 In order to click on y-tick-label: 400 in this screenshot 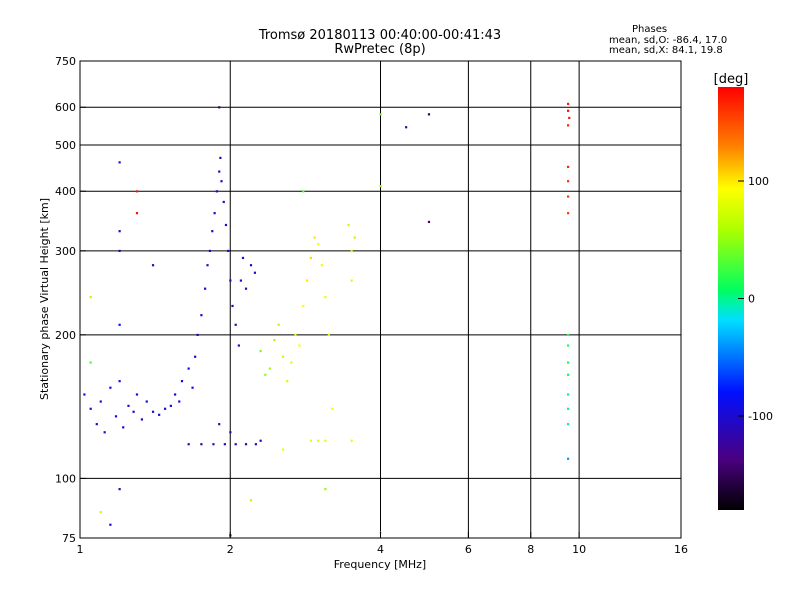, I will do `click(65, 191)`.